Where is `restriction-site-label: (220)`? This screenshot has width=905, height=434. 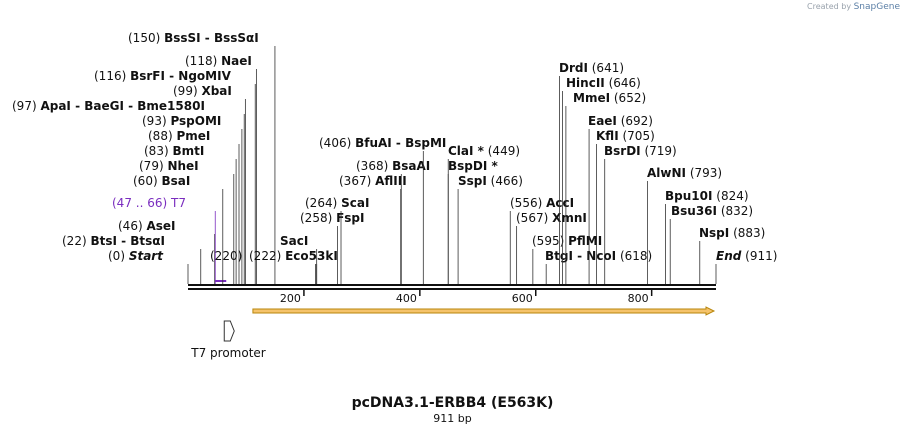 restriction-site-label: (220) is located at coordinates (226, 256).